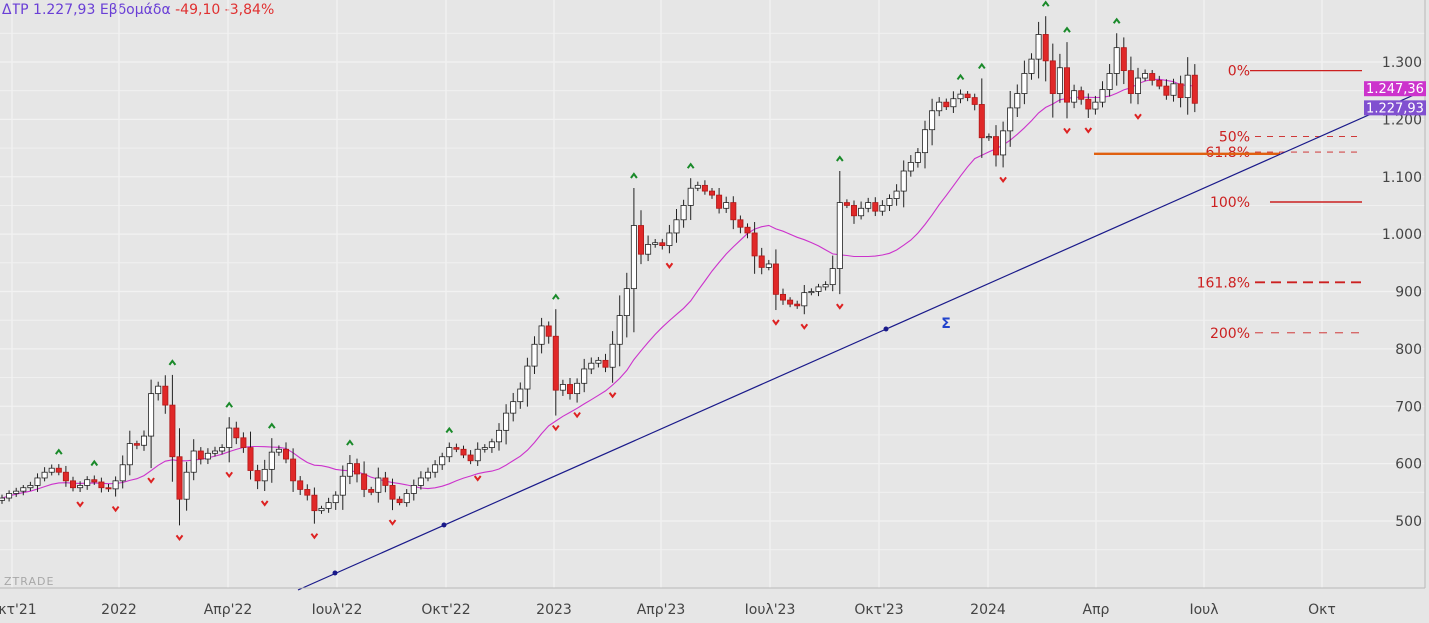  Describe the element at coordinates (878, 610) in the screenshot. I see `x-tick-label: Οκτ'23` at that location.